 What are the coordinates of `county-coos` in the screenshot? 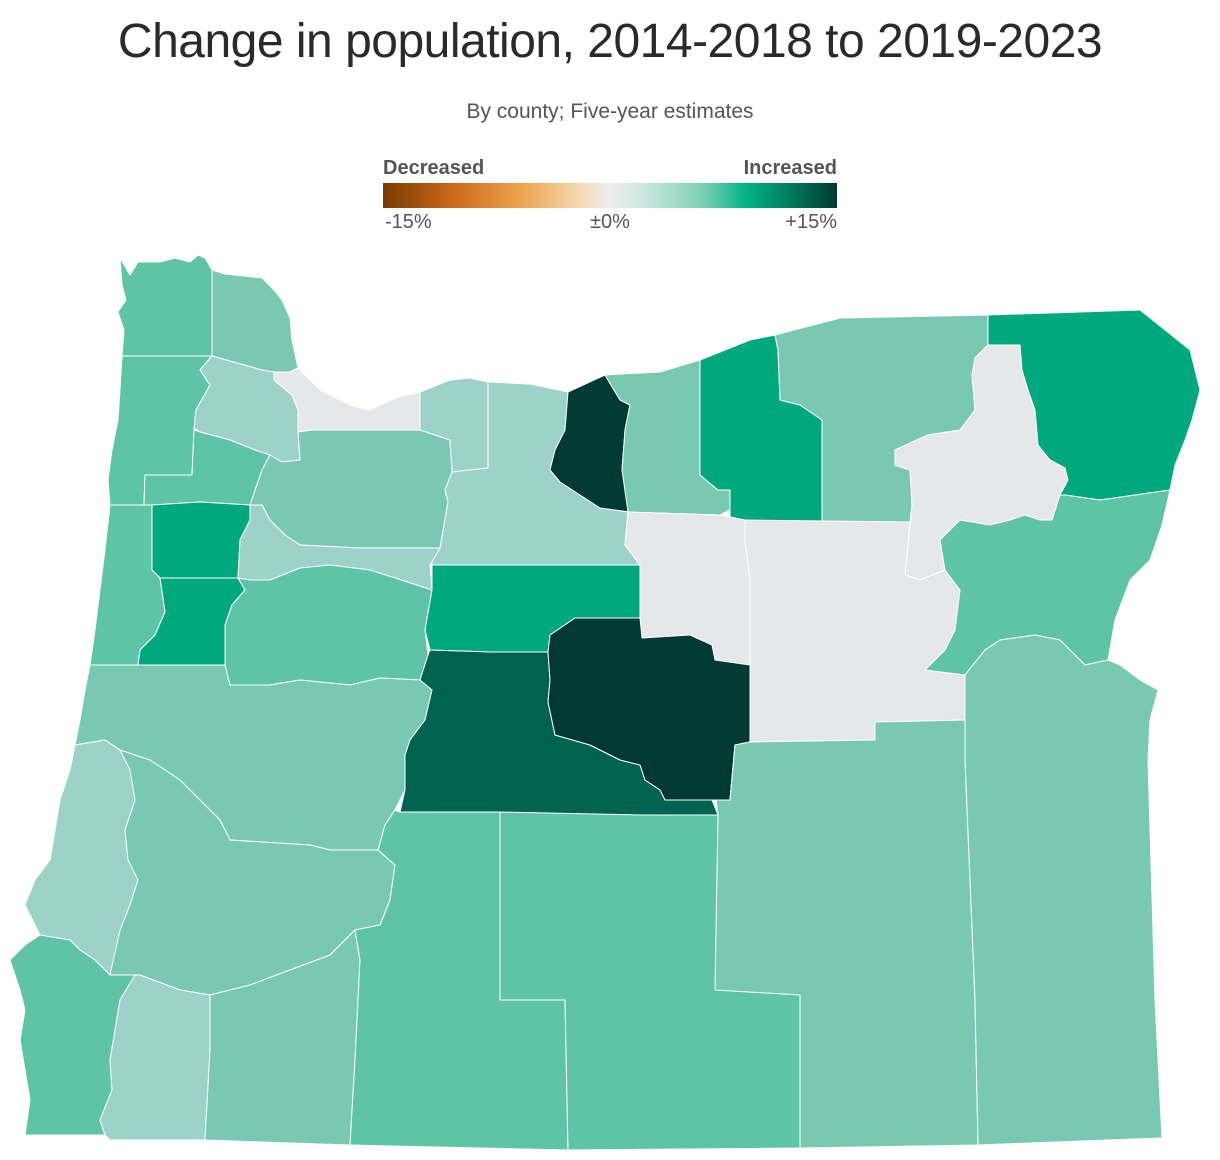 It's located at (81, 857).